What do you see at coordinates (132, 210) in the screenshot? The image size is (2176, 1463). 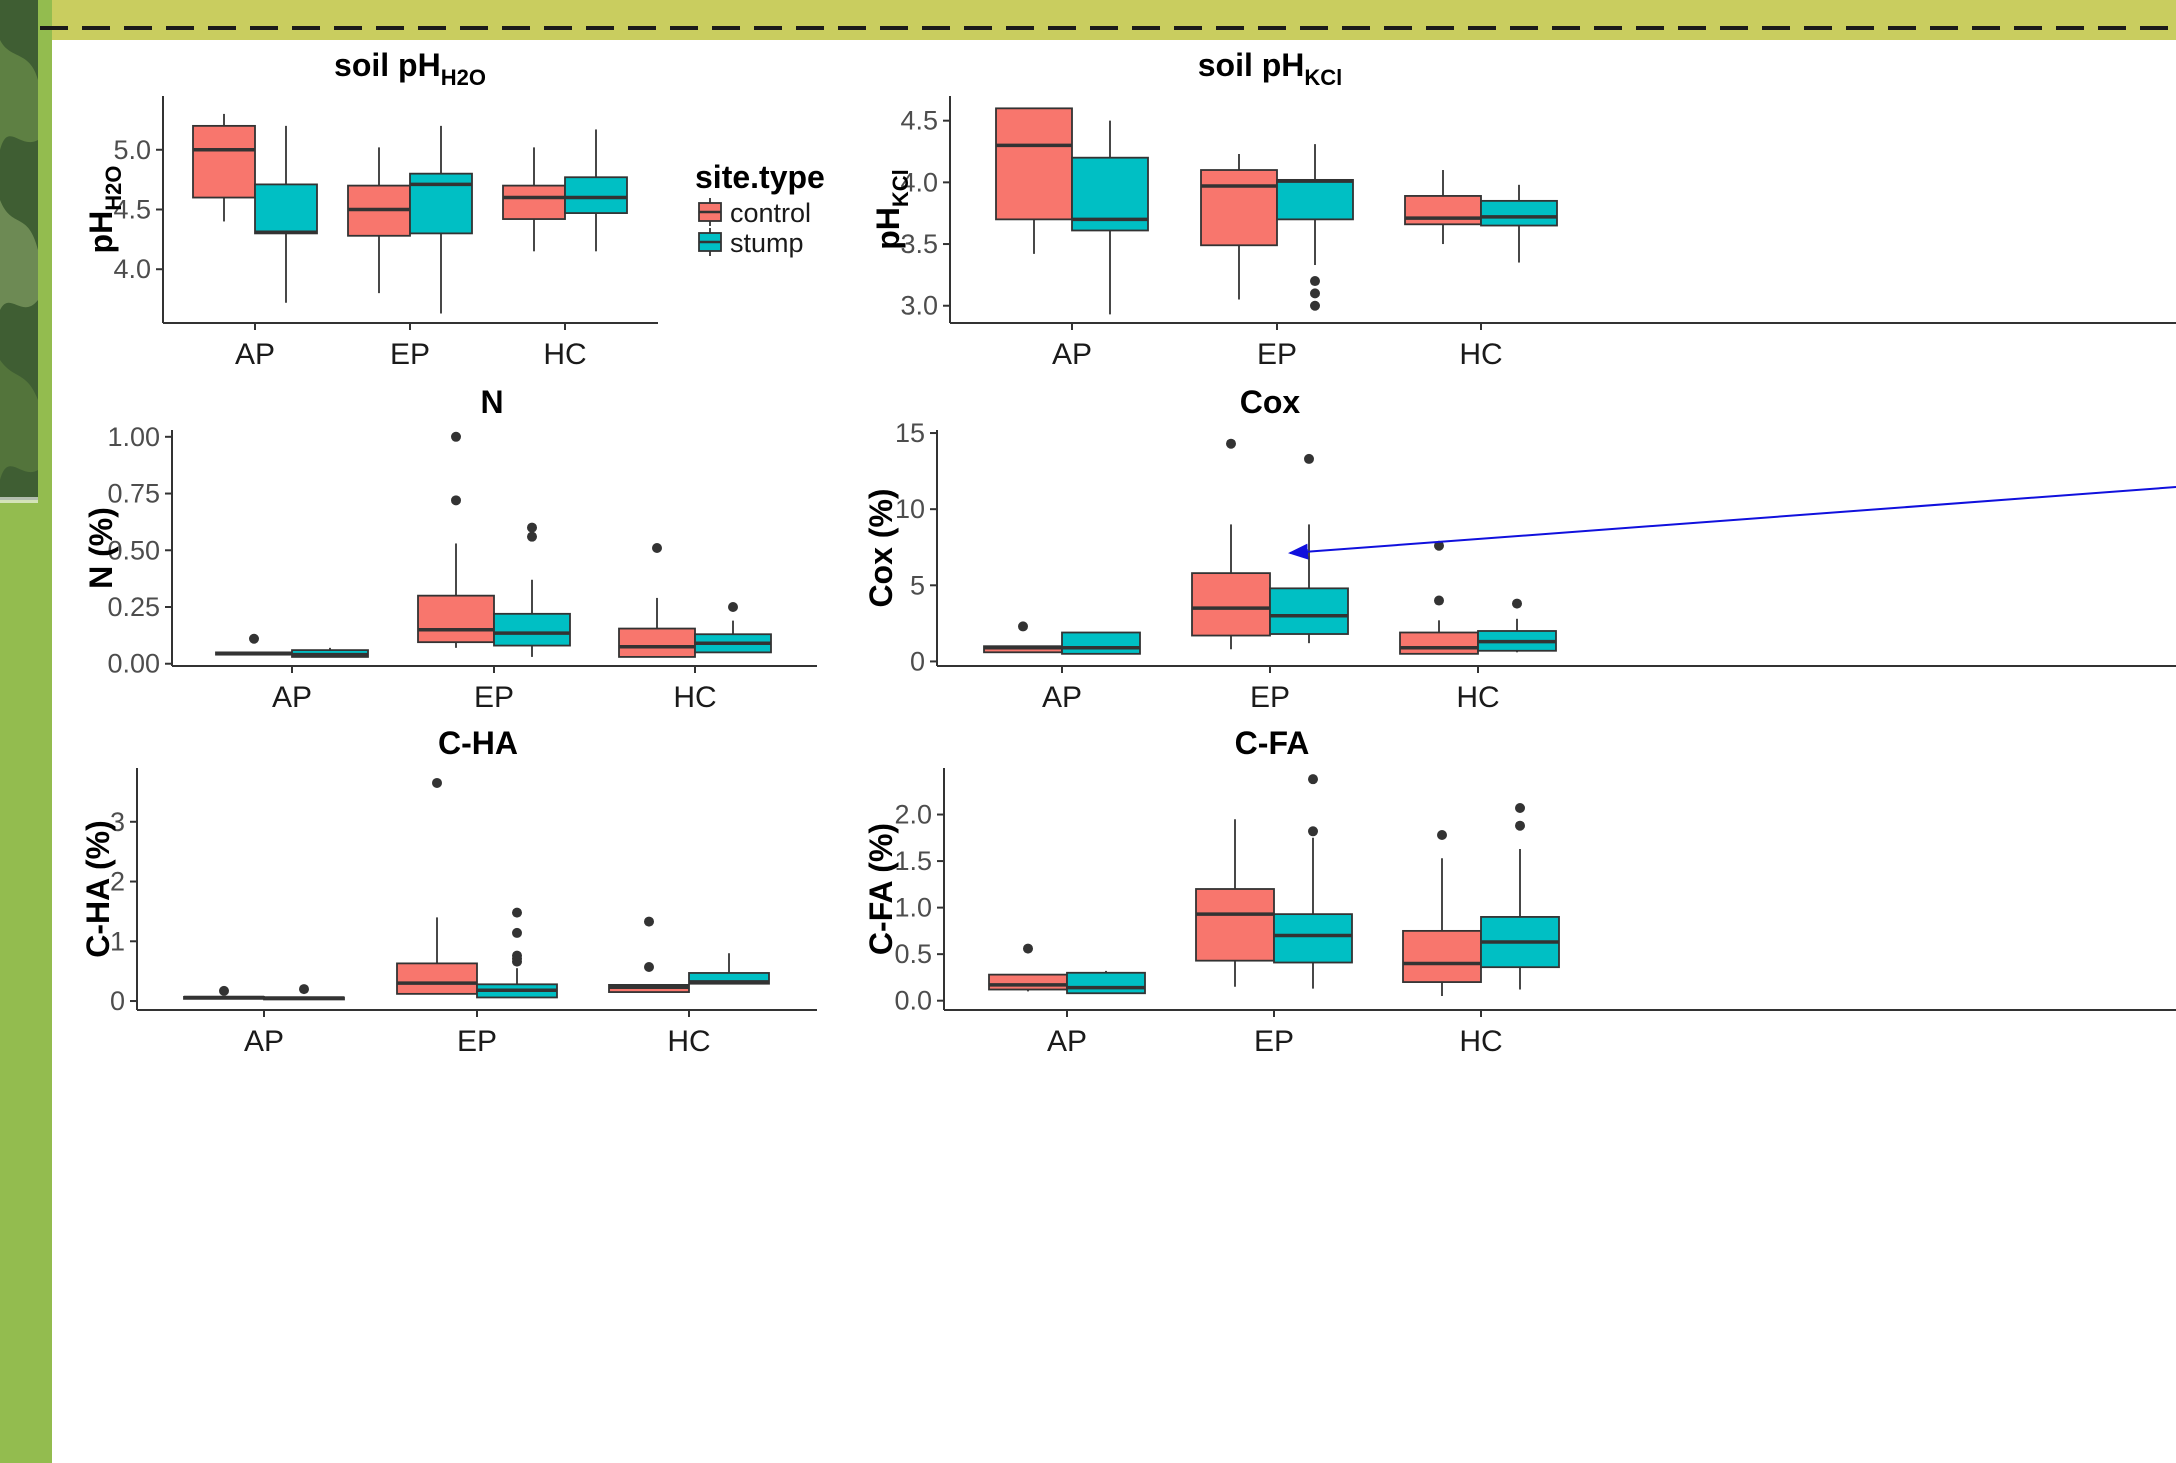 I see `y-tick-label: 4.5` at bounding box center [132, 210].